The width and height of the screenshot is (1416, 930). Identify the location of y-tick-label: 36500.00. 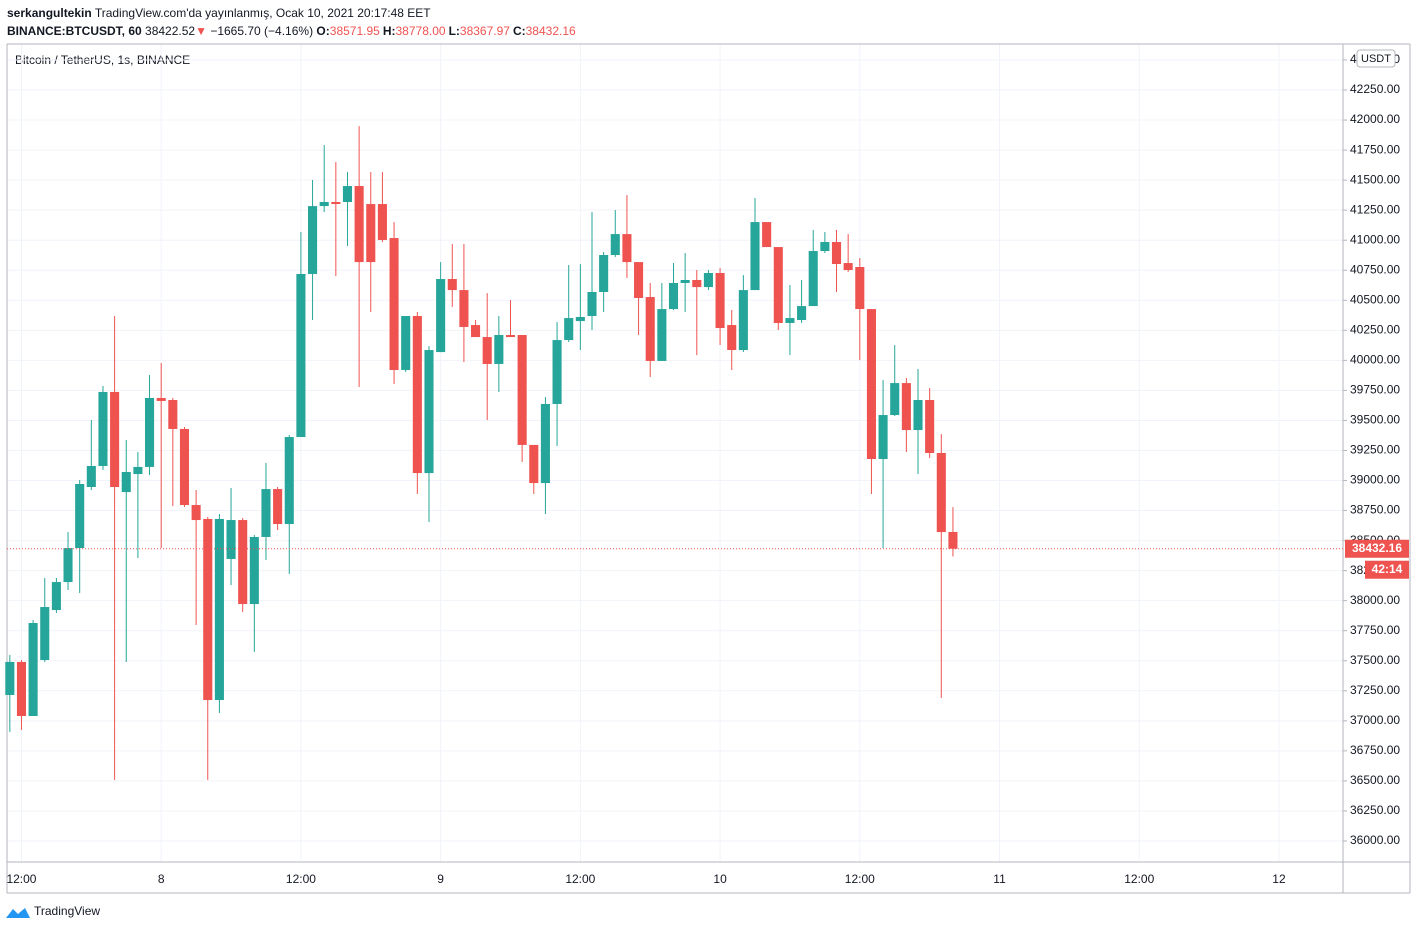
(1375, 780).